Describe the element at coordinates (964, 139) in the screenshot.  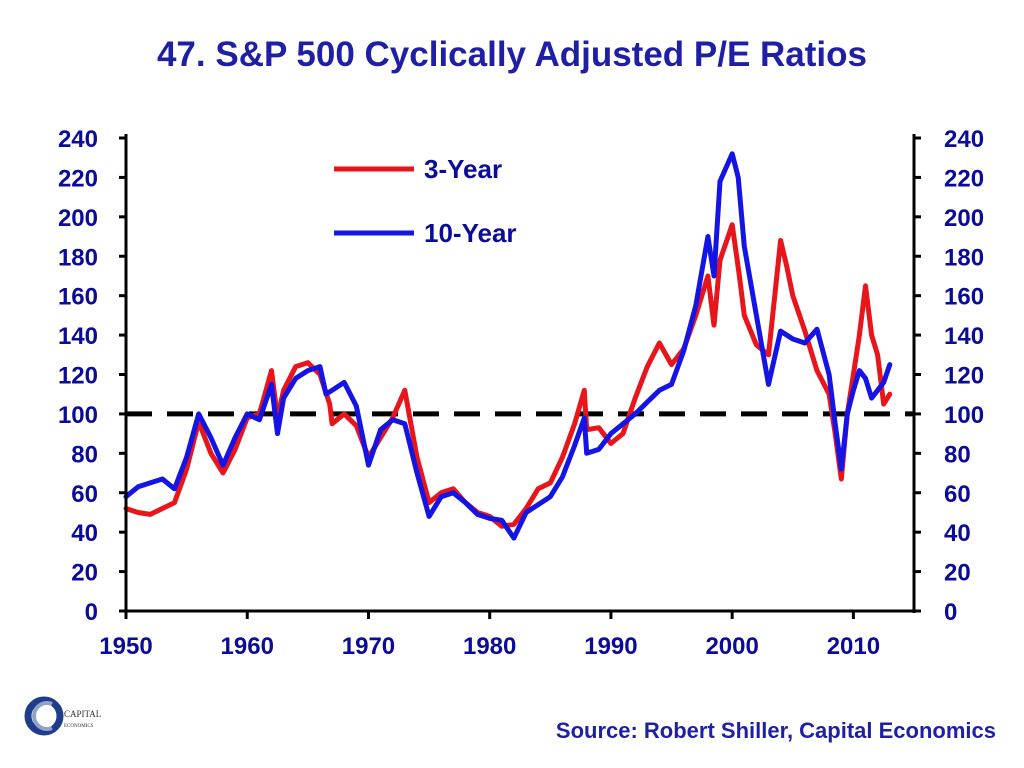
I see `y-tick-label-right: 240` at that location.